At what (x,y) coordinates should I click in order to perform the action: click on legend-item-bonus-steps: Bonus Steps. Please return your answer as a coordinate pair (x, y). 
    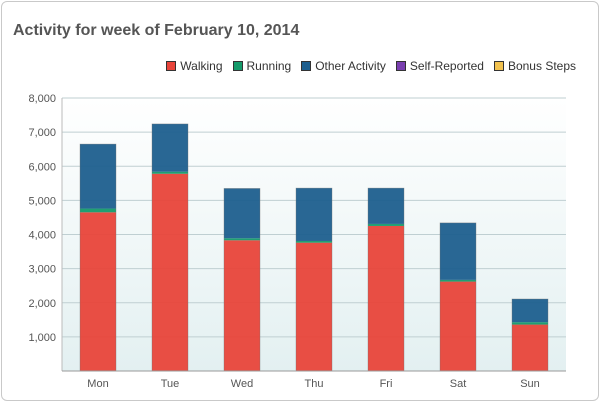
    Looking at the image, I should click on (534, 66).